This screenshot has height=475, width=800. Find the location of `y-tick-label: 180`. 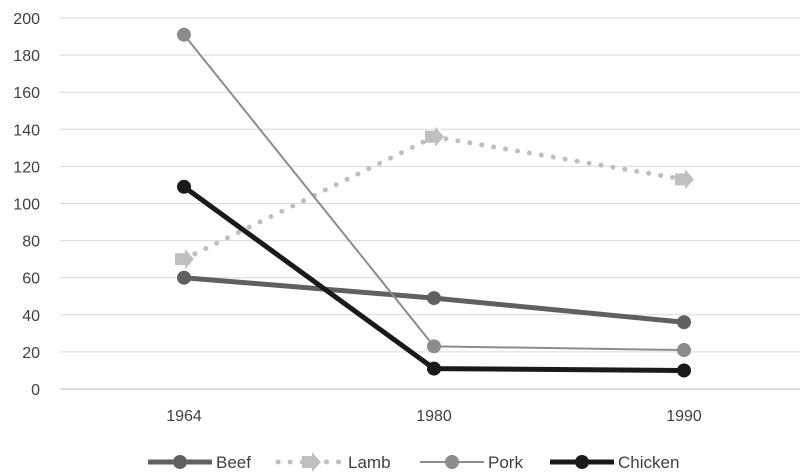

y-tick-label: 180 is located at coordinates (26, 56).